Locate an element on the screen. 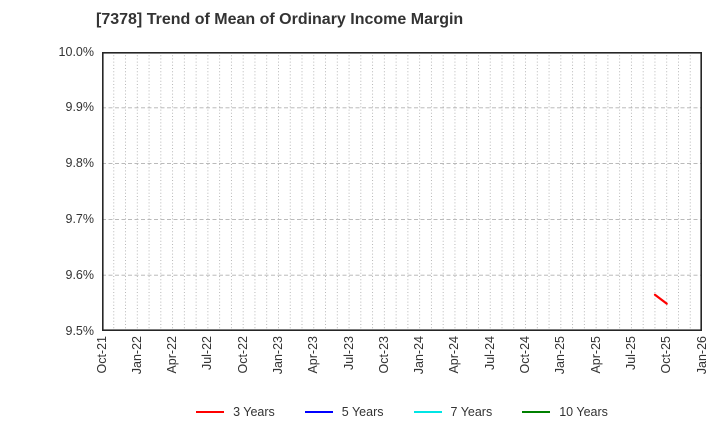 Image resolution: width=720 pixels, height=440 pixels. x-tick-label: Jul-25 is located at coordinates (630, 353).